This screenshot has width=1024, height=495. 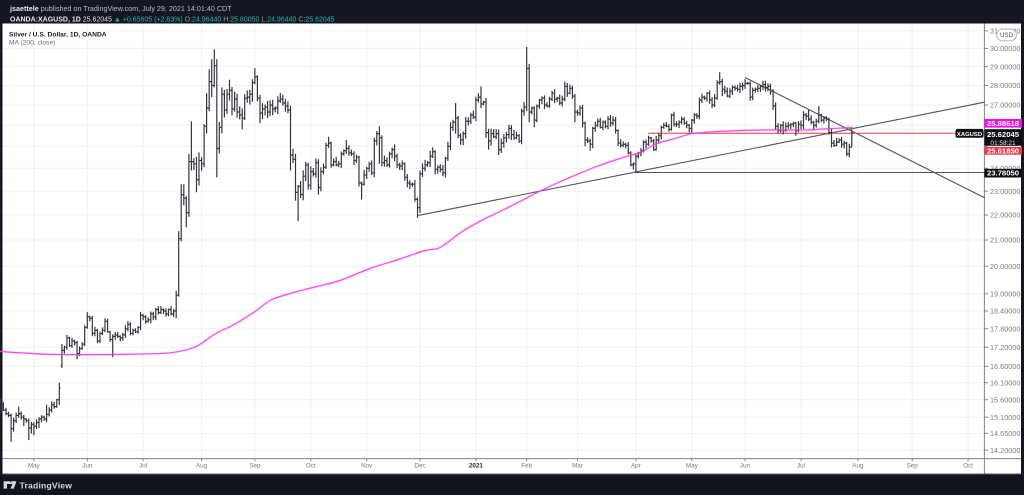 What do you see at coordinates (969, 135) in the screenshot?
I see `svg-text: XAGUSD` at bounding box center [969, 135].